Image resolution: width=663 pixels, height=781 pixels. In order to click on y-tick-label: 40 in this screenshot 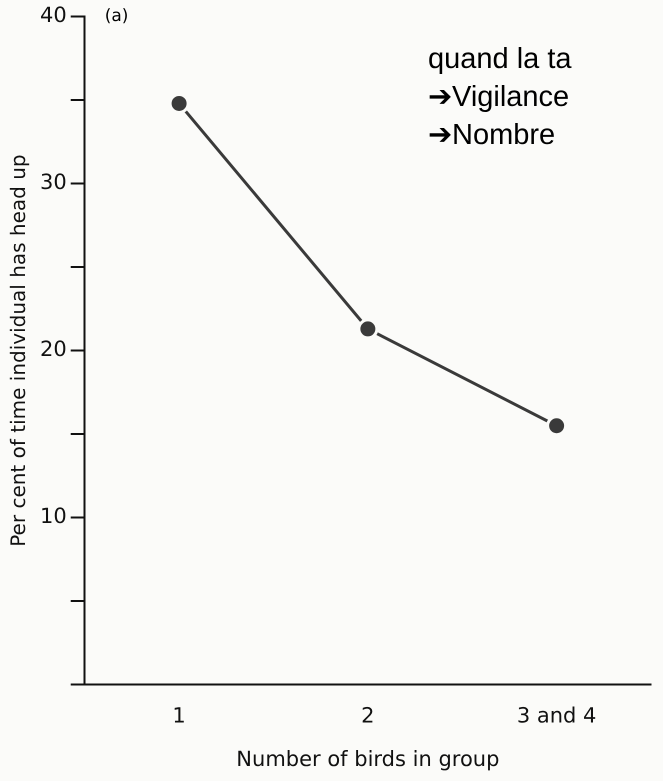, I will do `click(53, 15)`.